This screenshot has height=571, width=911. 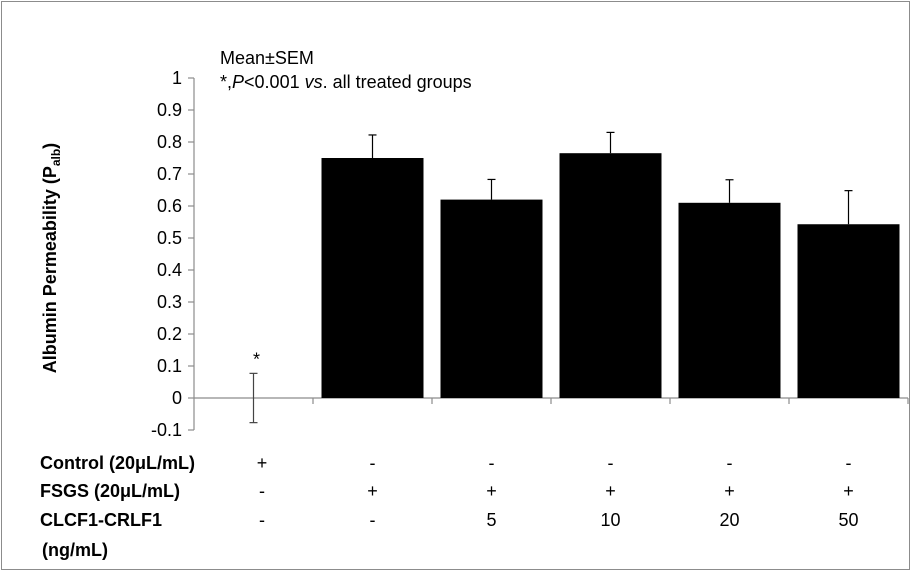 I want to click on y-tick-label: 0.9, so click(x=169, y=110).